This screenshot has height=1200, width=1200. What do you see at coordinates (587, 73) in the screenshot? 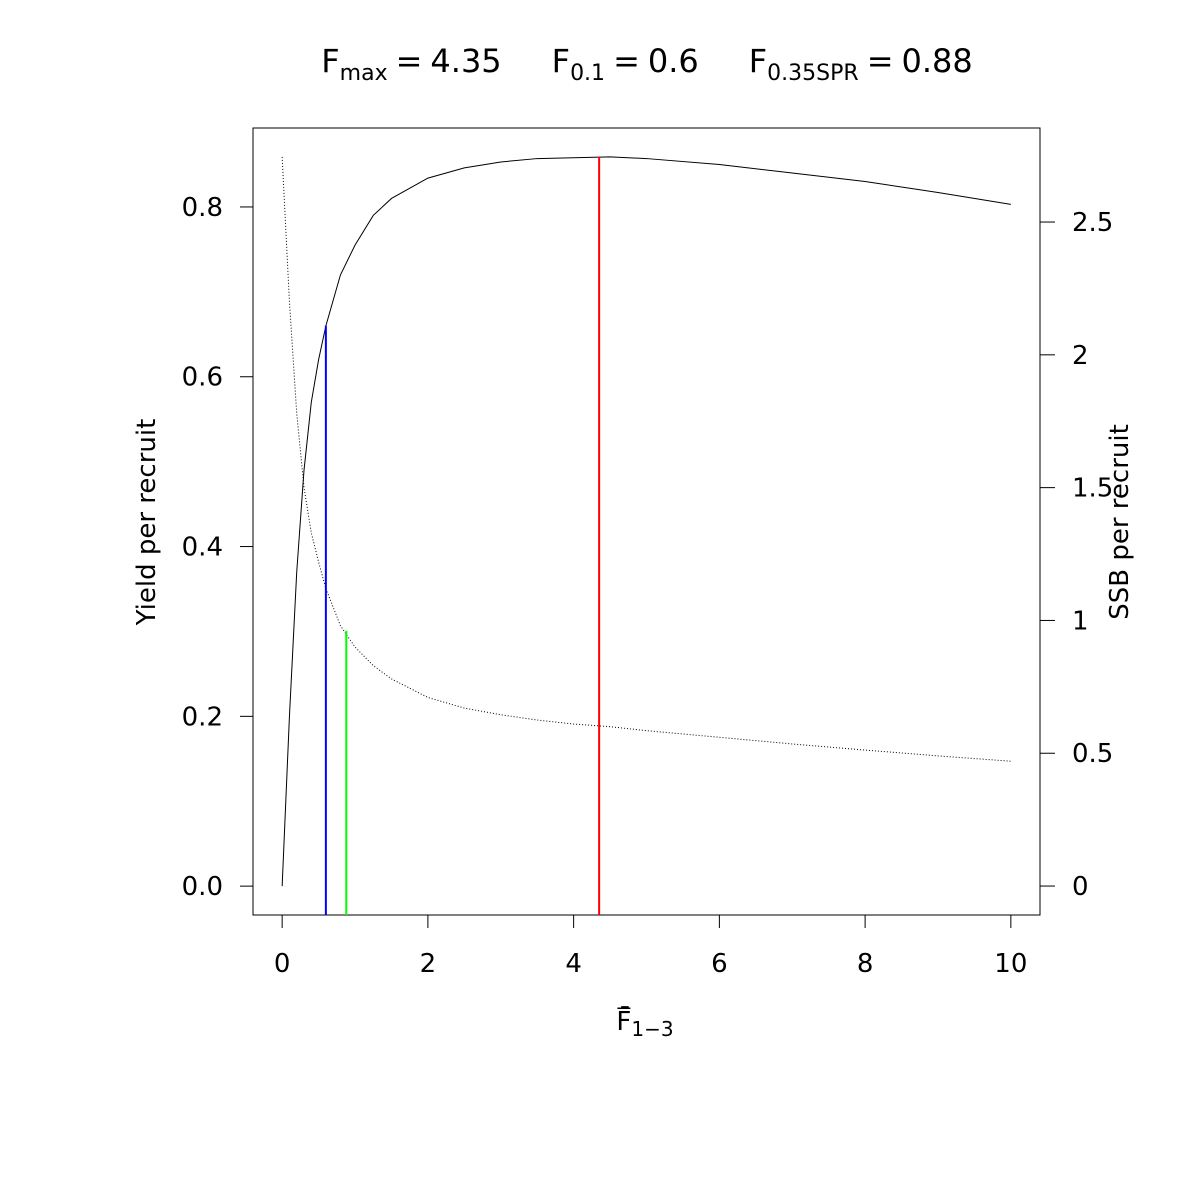
I see `title-subscript: 0.1` at bounding box center [587, 73].